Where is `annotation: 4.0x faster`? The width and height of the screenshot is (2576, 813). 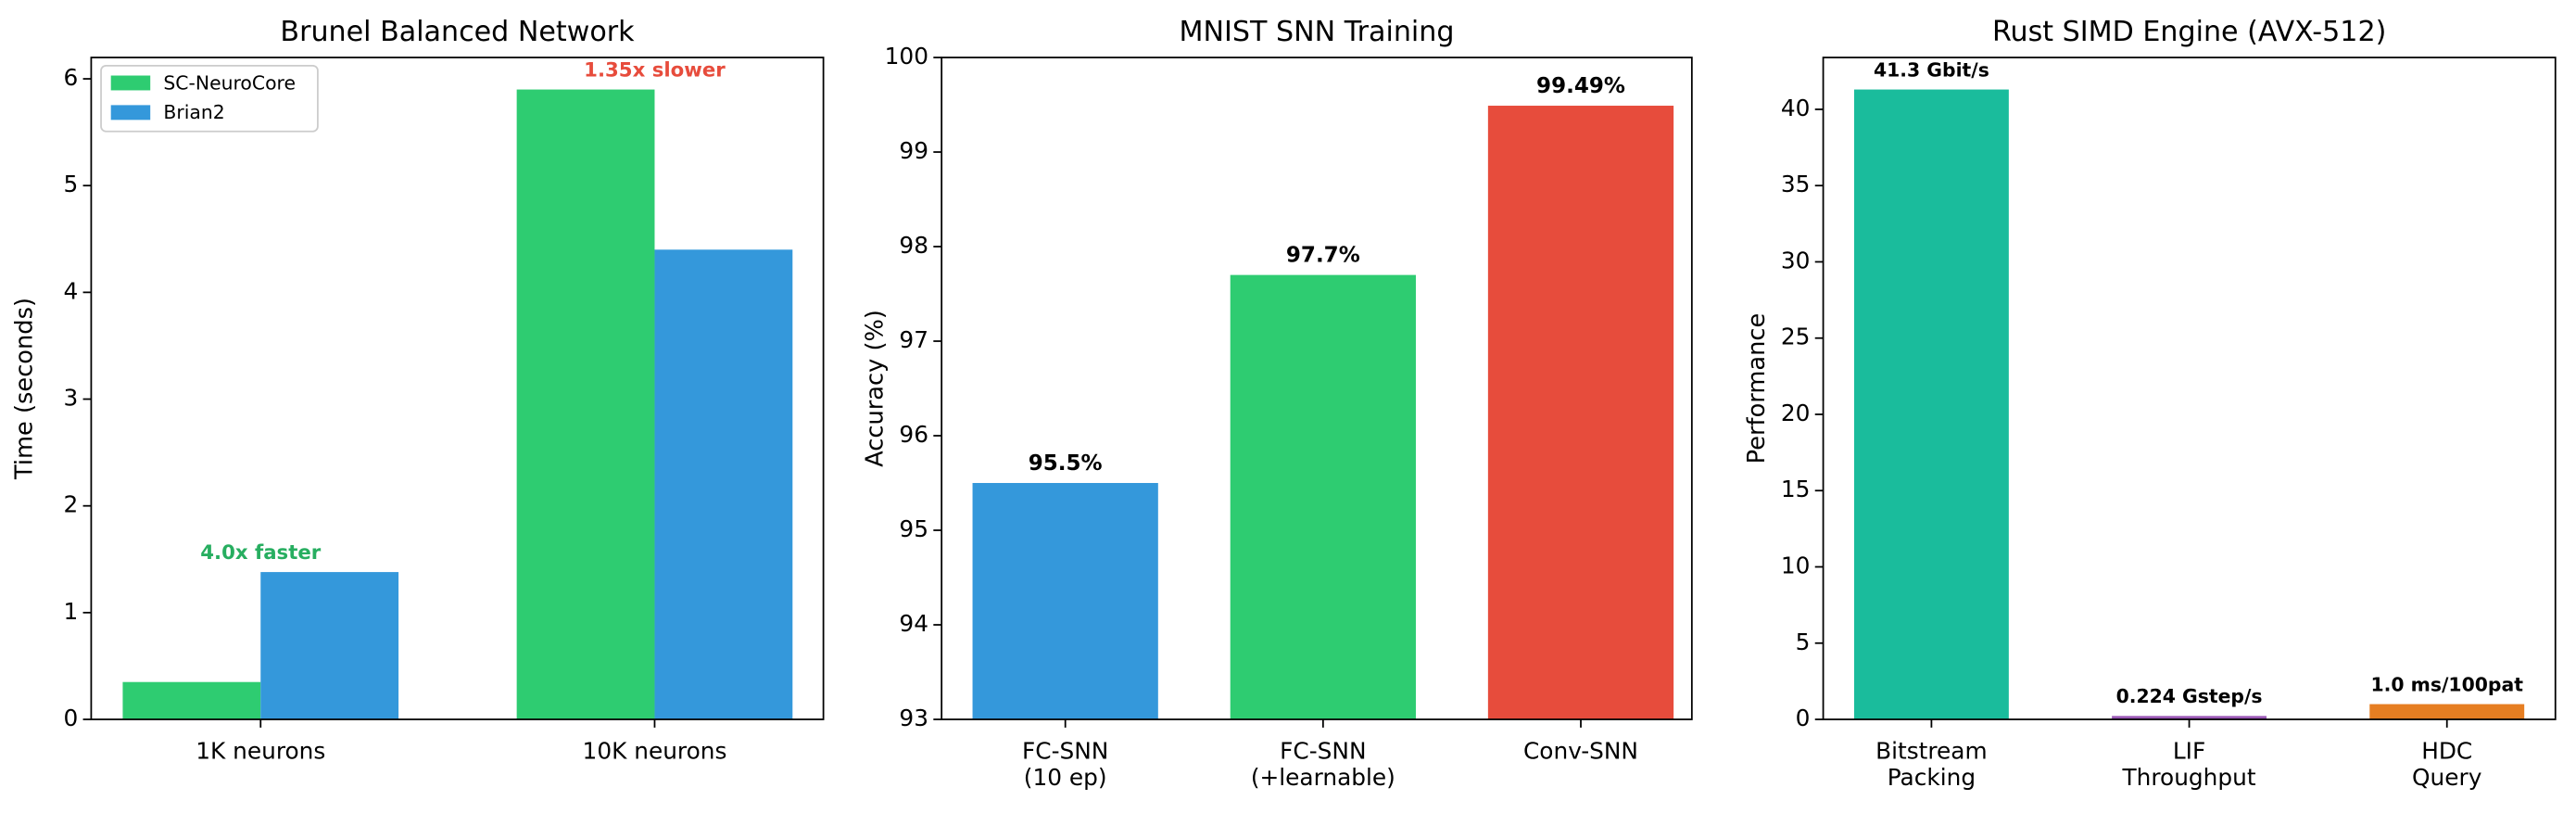 annotation: 4.0x faster is located at coordinates (261, 553).